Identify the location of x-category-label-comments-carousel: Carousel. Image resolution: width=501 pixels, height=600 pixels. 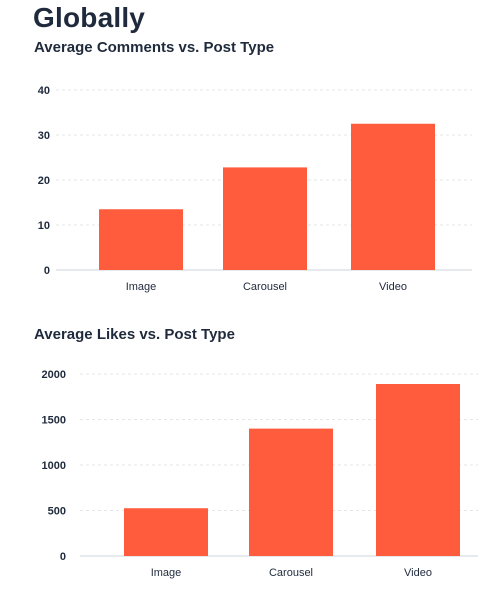
(265, 287).